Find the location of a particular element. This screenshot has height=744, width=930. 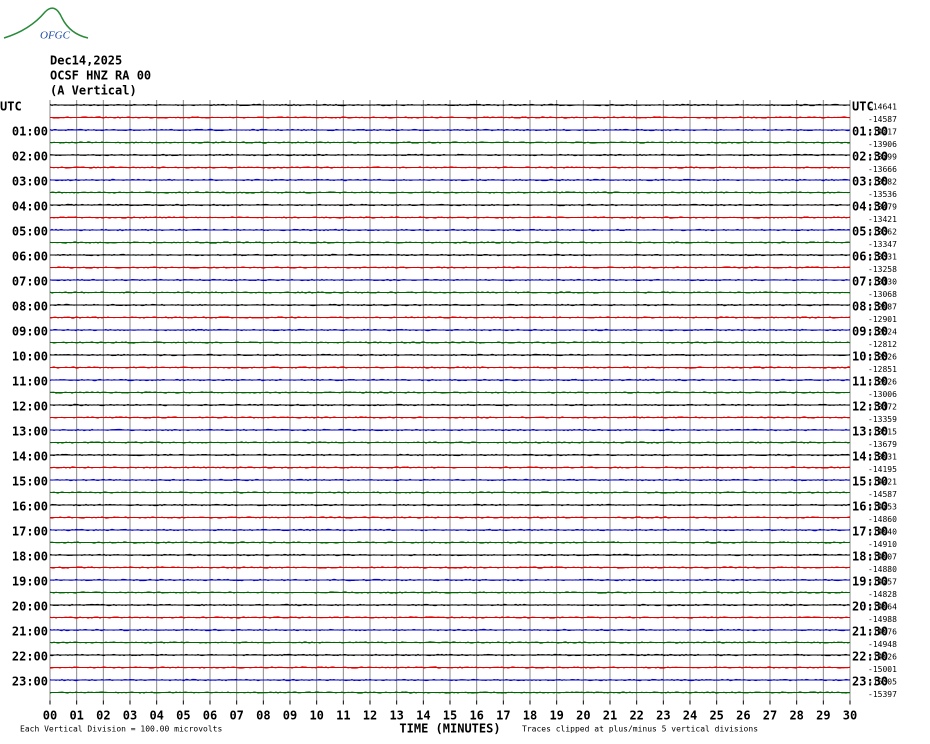

row-offset: -12901 is located at coordinates (882, 319).